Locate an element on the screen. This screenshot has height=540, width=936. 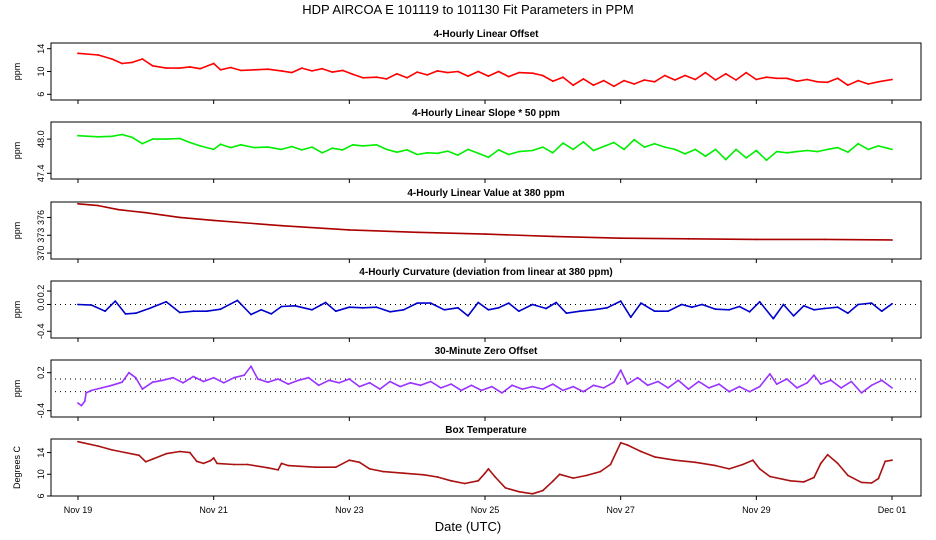
x-tick-label: Nov 23 is located at coordinates (349, 510).